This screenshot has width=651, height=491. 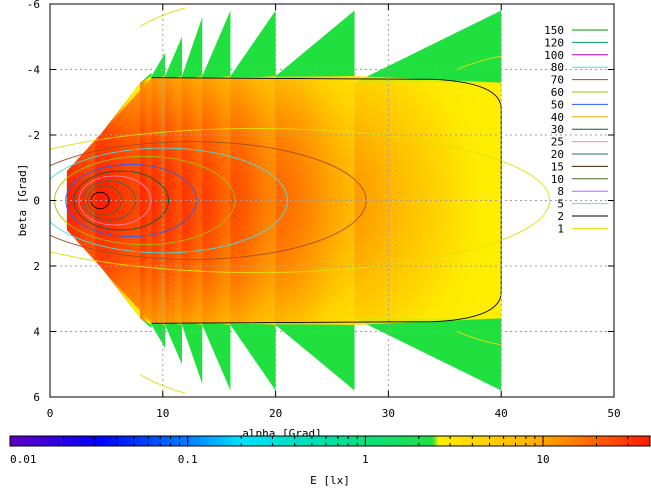 What do you see at coordinates (501, 413) in the screenshot?
I see `x-tick-label: 40` at bounding box center [501, 413].